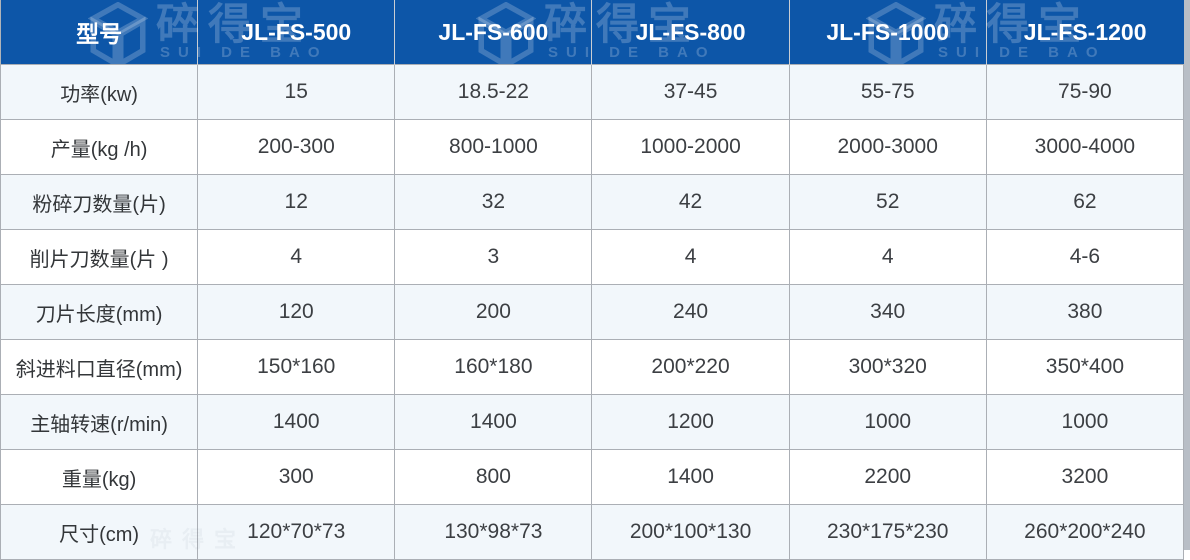 The height and width of the screenshot is (560, 1190). Describe the element at coordinates (493, 202) in the screenshot. I see `spec-value-cell: 32` at that location.